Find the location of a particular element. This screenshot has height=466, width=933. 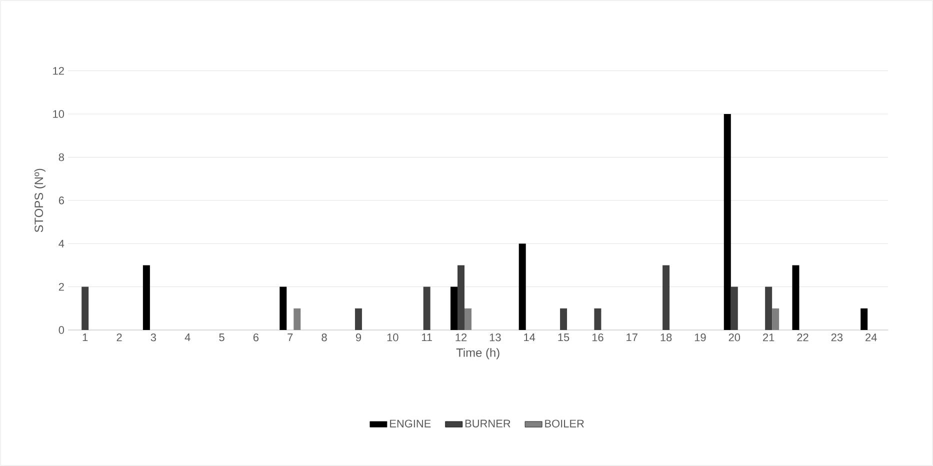

legend-label: BURNER is located at coordinates (487, 424).